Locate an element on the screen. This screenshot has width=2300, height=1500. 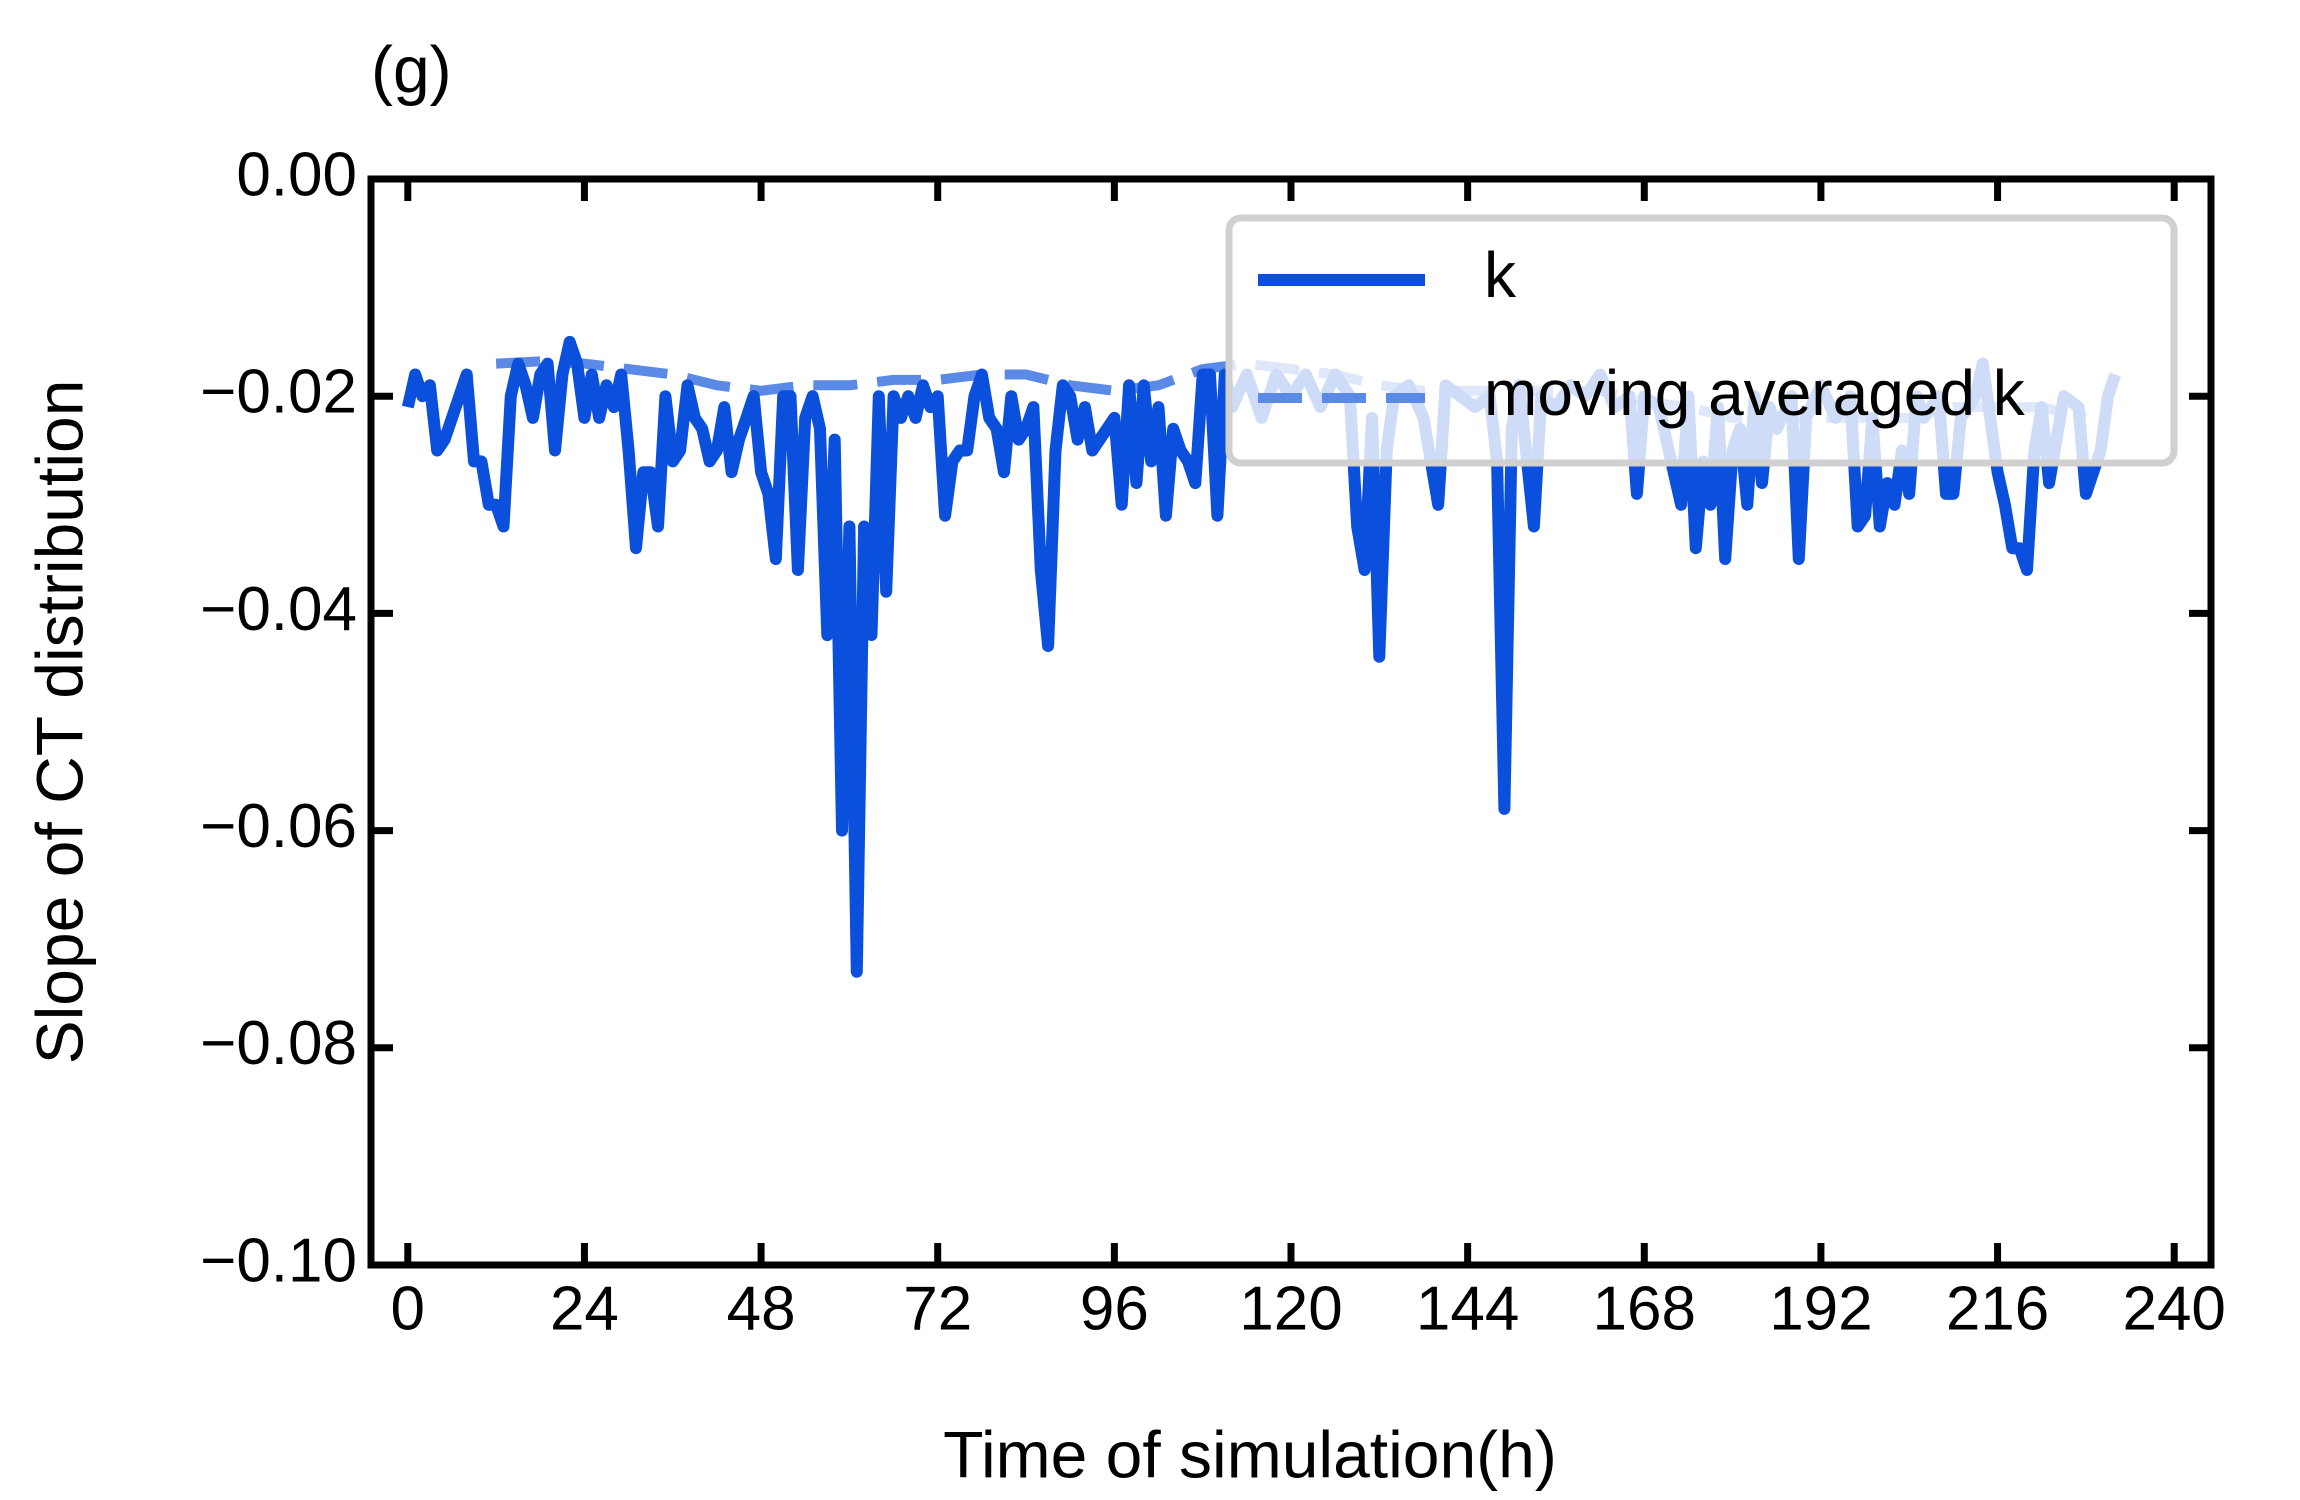
x-tick-label: 48 is located at coordinates (761, 1308).